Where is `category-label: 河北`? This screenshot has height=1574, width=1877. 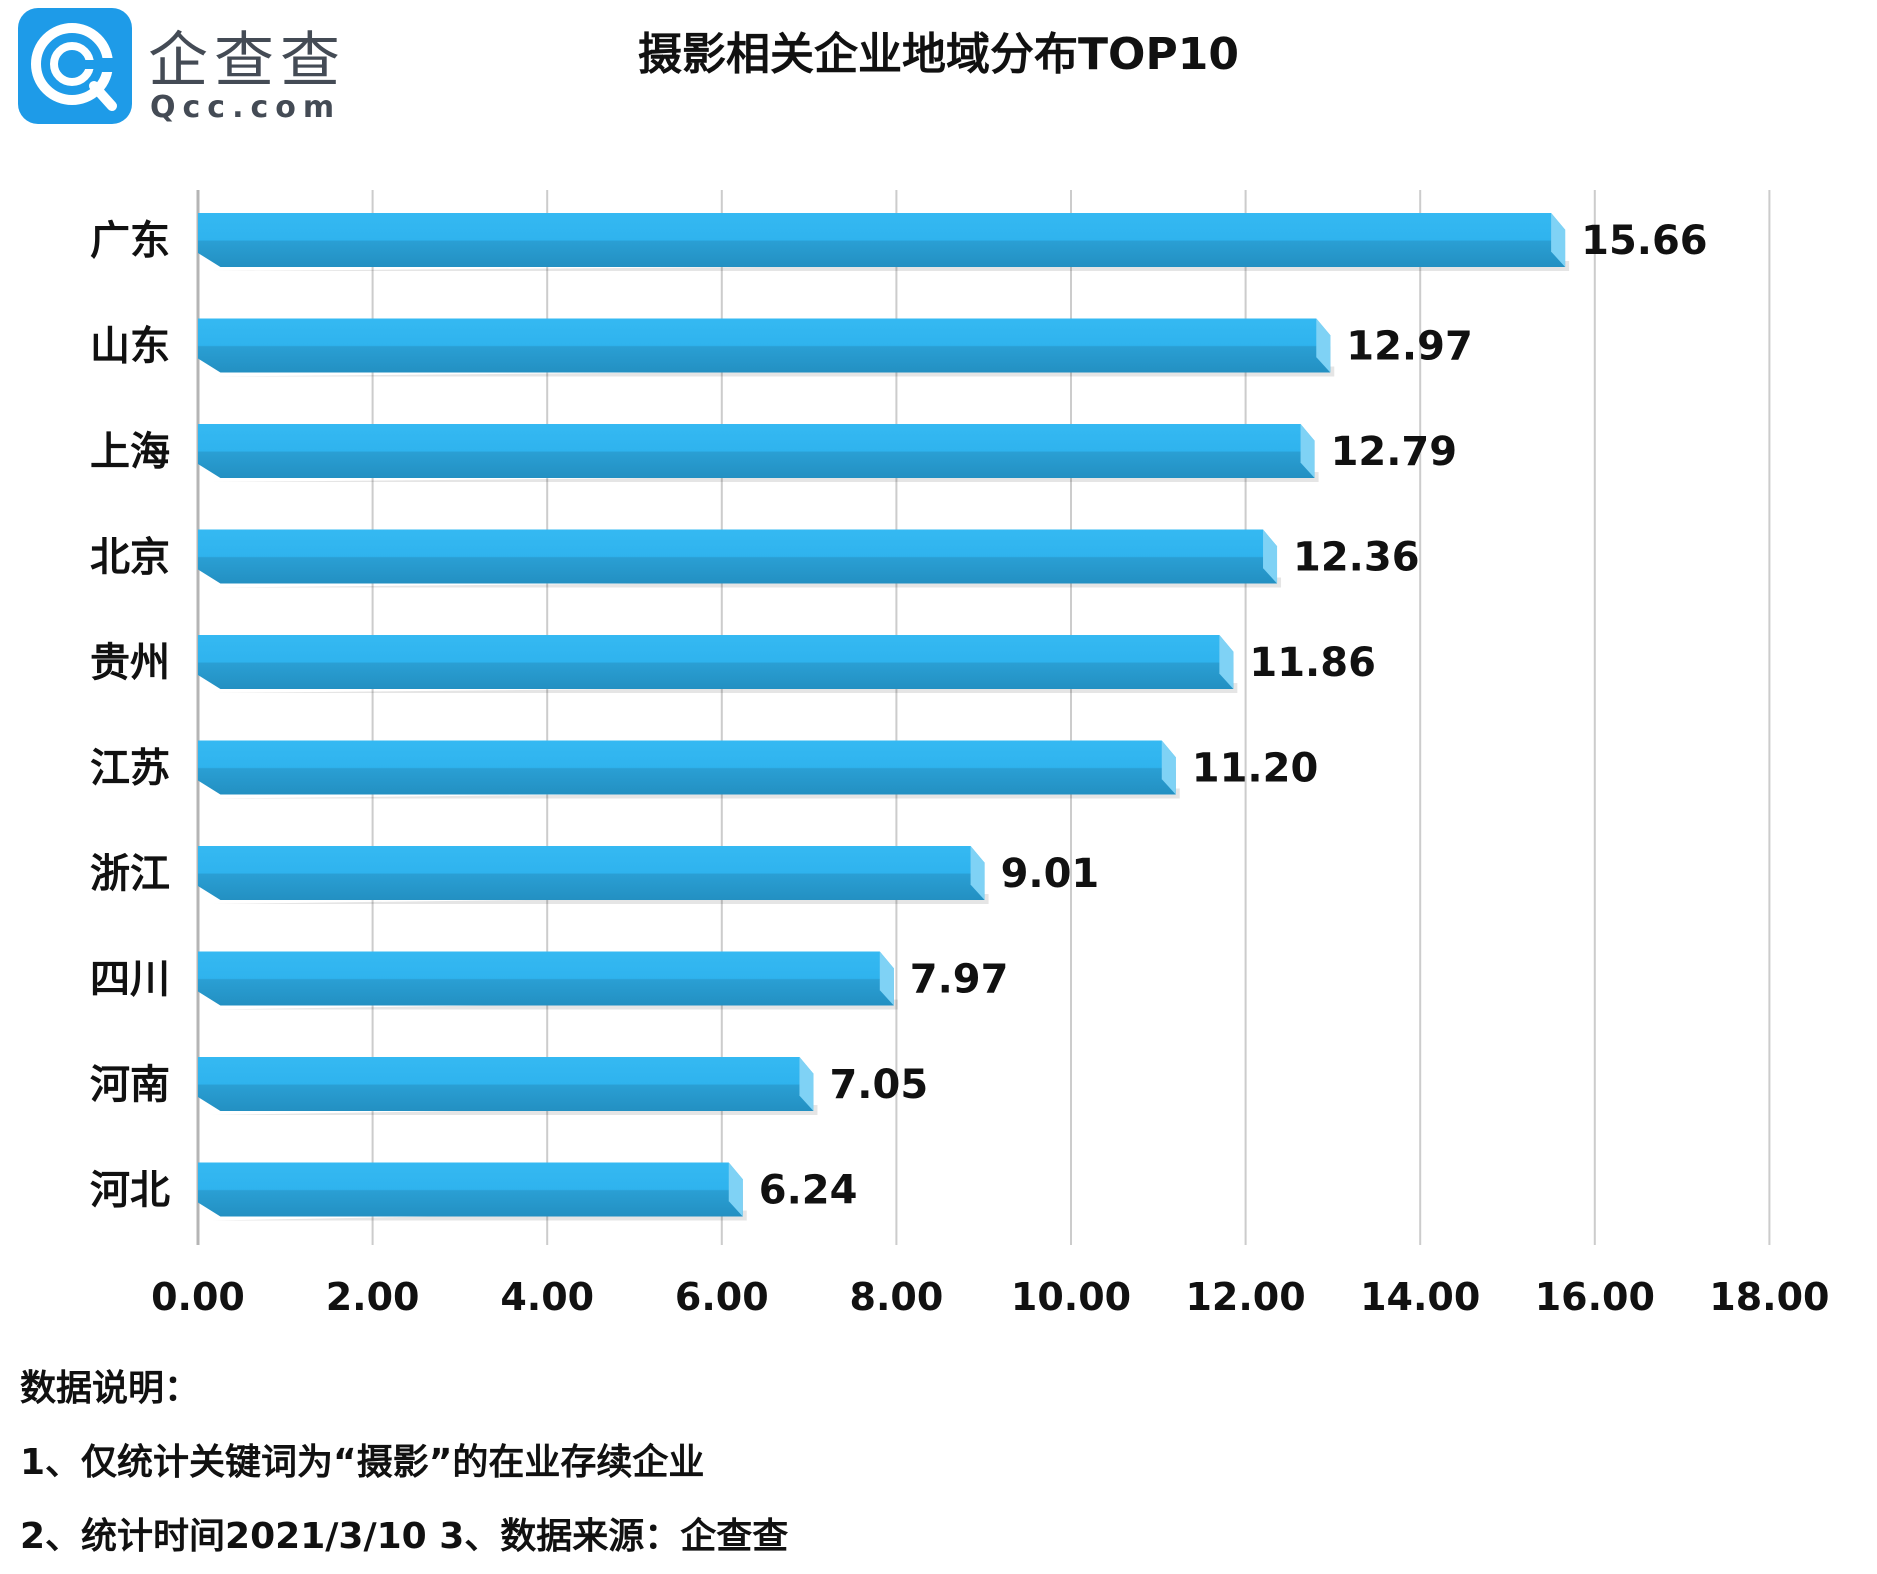 category-label: 河北 is located at coordinates (130, 1191).